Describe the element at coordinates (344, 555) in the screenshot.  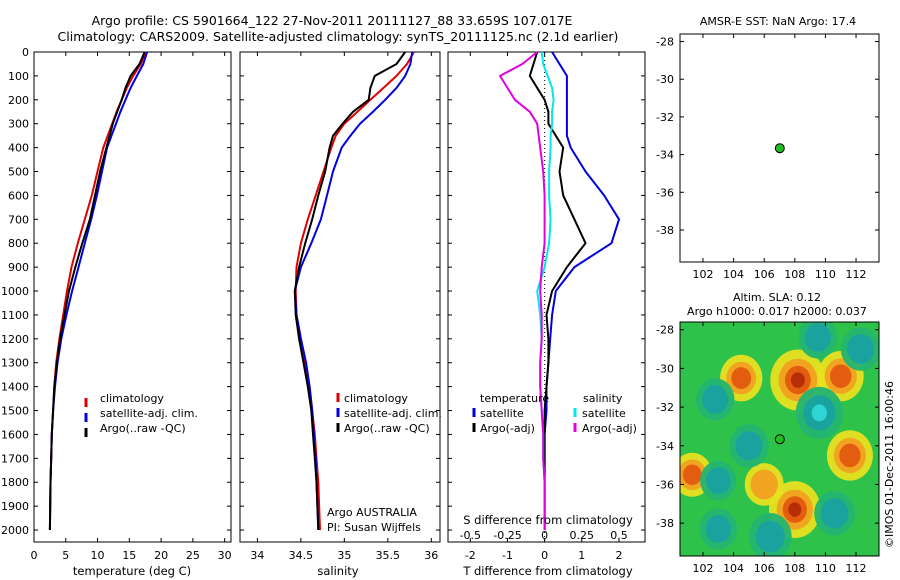
I see `x-tick-label: 35` at that location.